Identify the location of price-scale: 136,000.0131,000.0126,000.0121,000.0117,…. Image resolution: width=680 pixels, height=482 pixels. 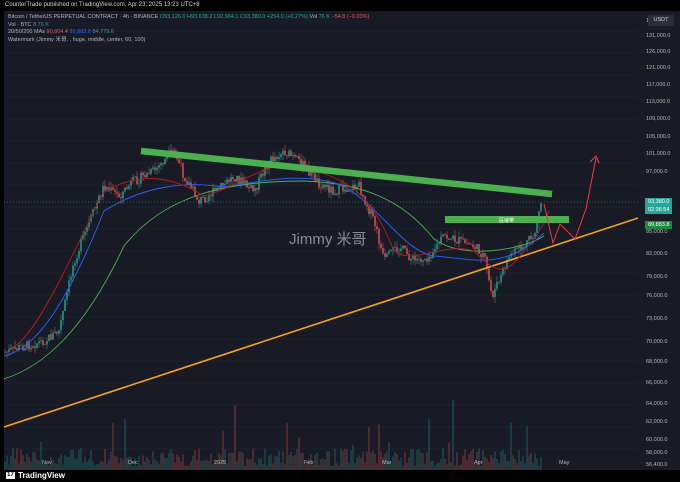
(661, 240).